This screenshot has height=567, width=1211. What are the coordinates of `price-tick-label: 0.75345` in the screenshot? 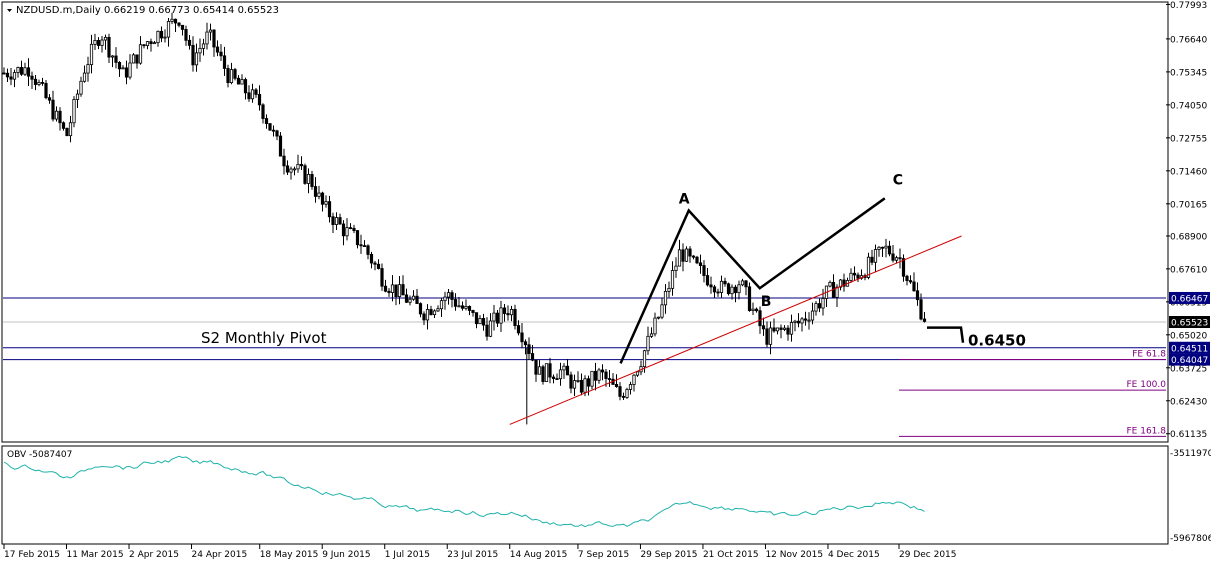 It's located at (1188, 73).